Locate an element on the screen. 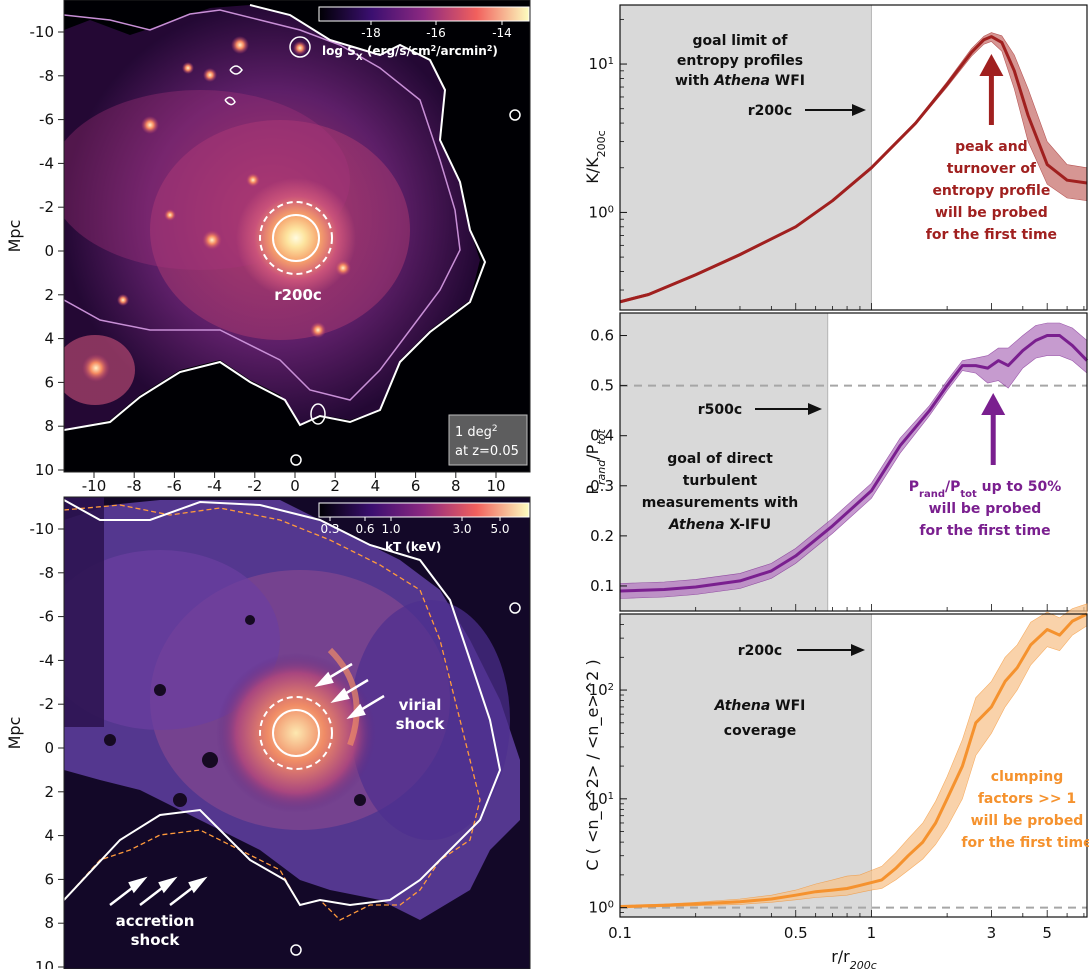 The width and height of the screenshot is (1089, 969). y-tick-label: 0.2 is located at coordinates (602, 536).